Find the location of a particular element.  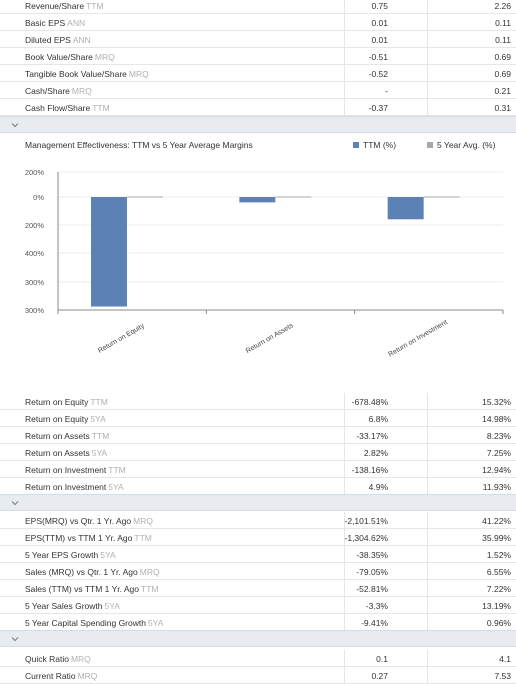

legend-ttm-label: TTM (%) is located at coordinates (380, 145).